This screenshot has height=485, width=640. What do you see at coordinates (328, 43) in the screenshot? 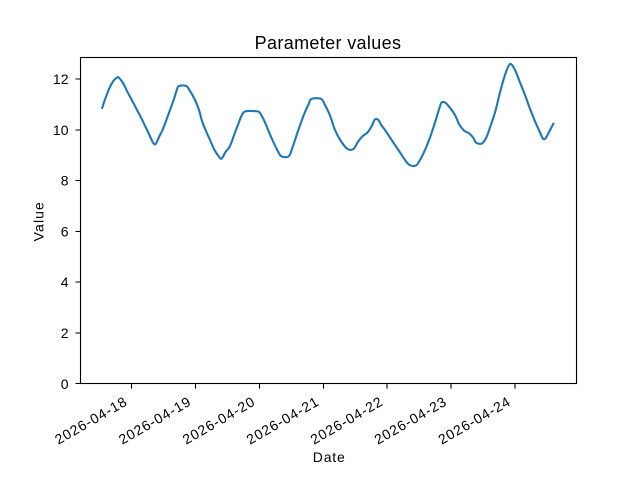
I see `svg-text: Parameter values` at bounding box center [328, 43].